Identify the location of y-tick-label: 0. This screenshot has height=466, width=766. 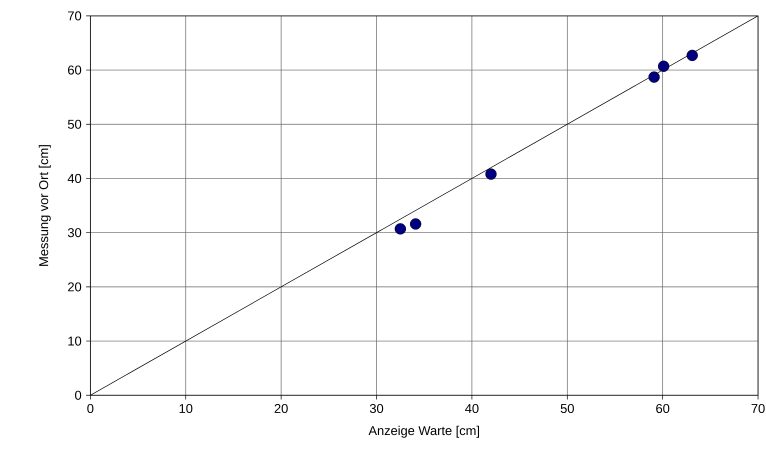
(78, 395).